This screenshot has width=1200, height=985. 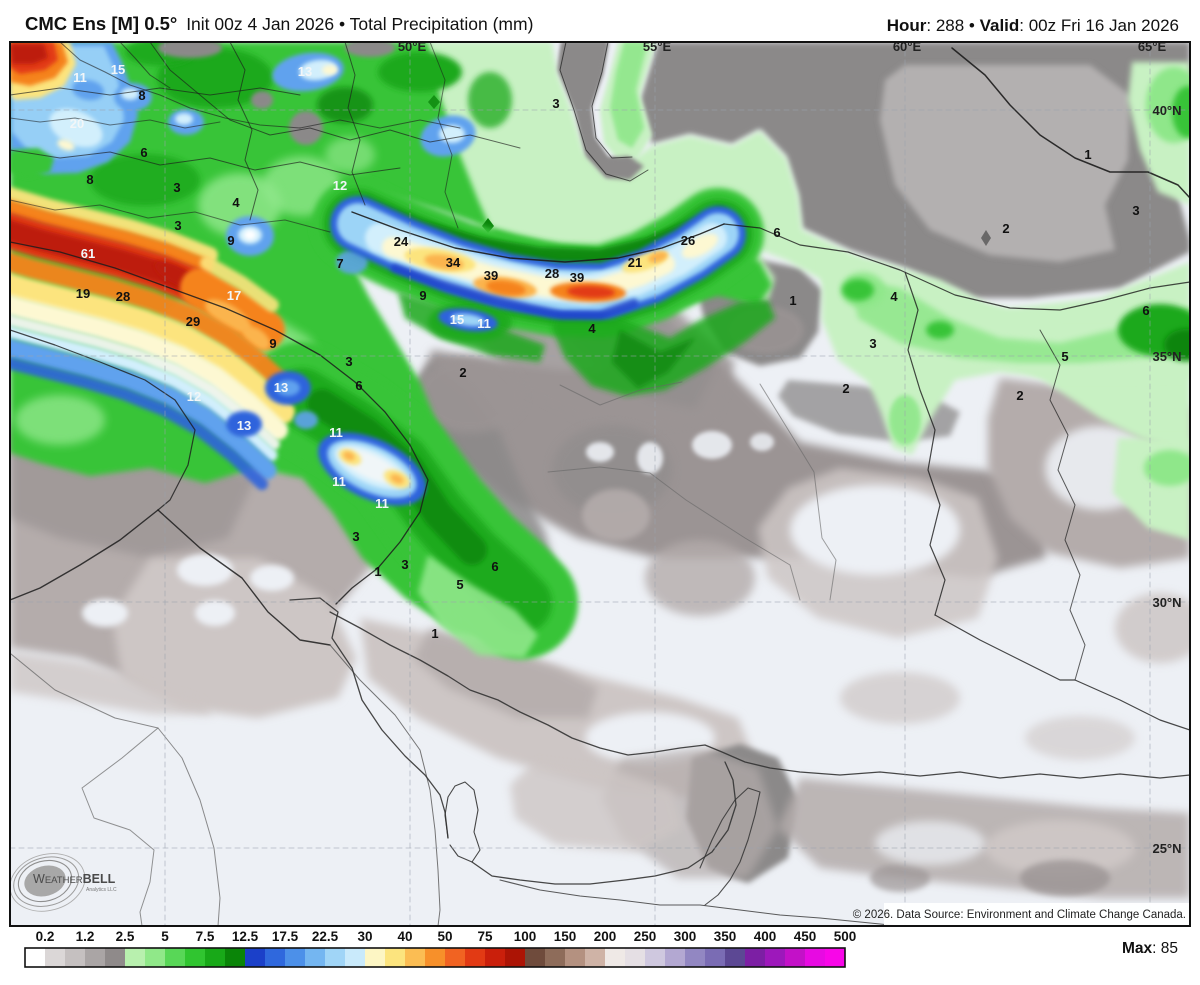 What do you see at coordinates (1166, 602) in the screenshot?
I see `svg-text: 30°N` at bounding box center [1166, 602].